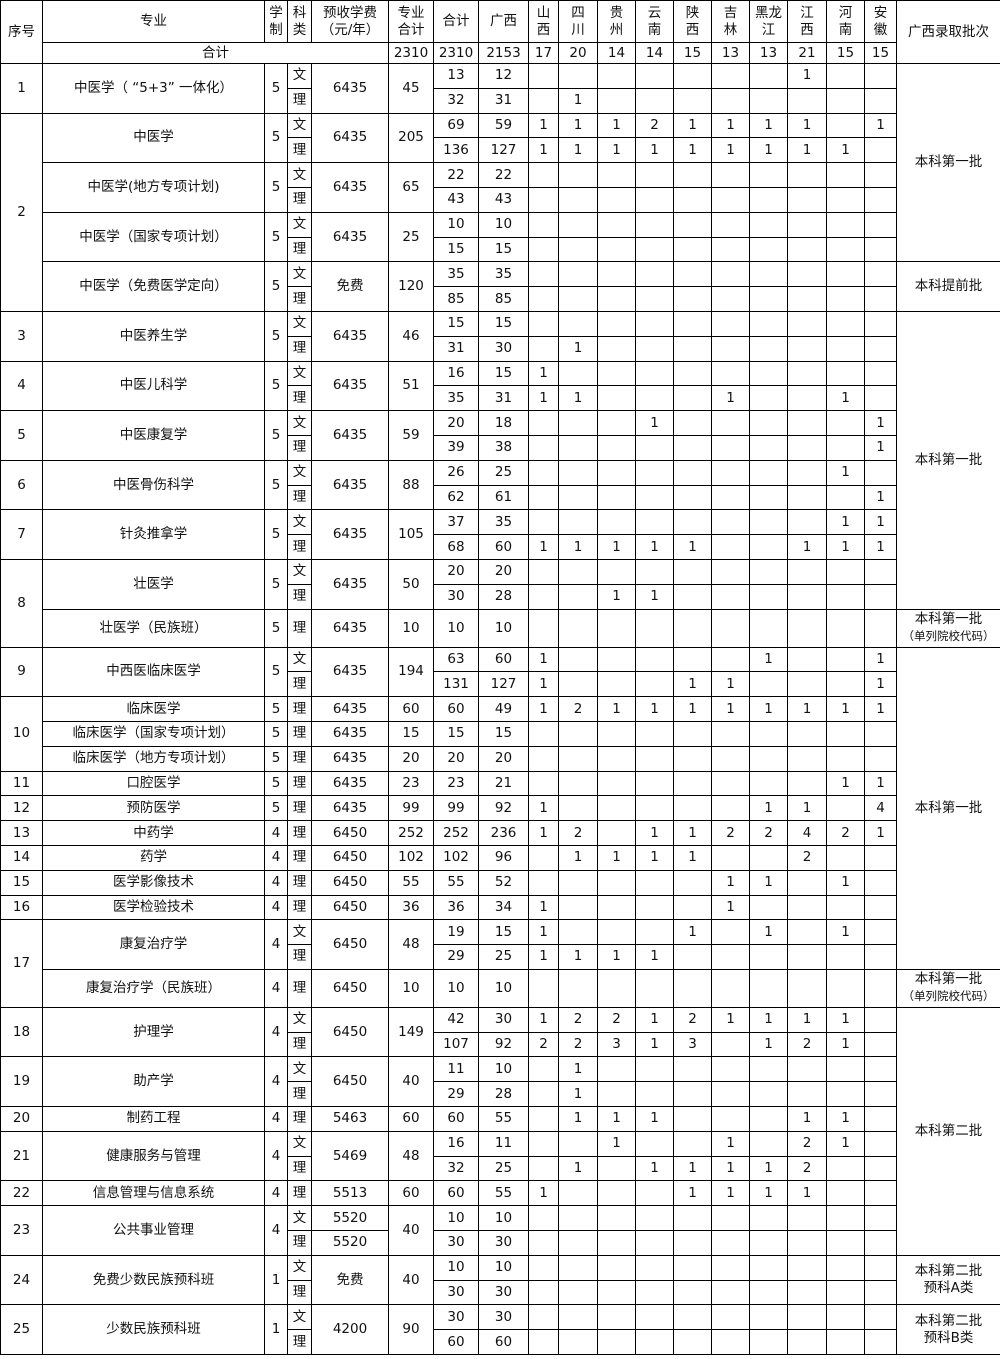 The height and width of the screenshot is (1359, 1000). What do you see at coordinates (456, 1193) in the screenshot?
I see `total-cell: 60` at bounding box center [456, 1193].